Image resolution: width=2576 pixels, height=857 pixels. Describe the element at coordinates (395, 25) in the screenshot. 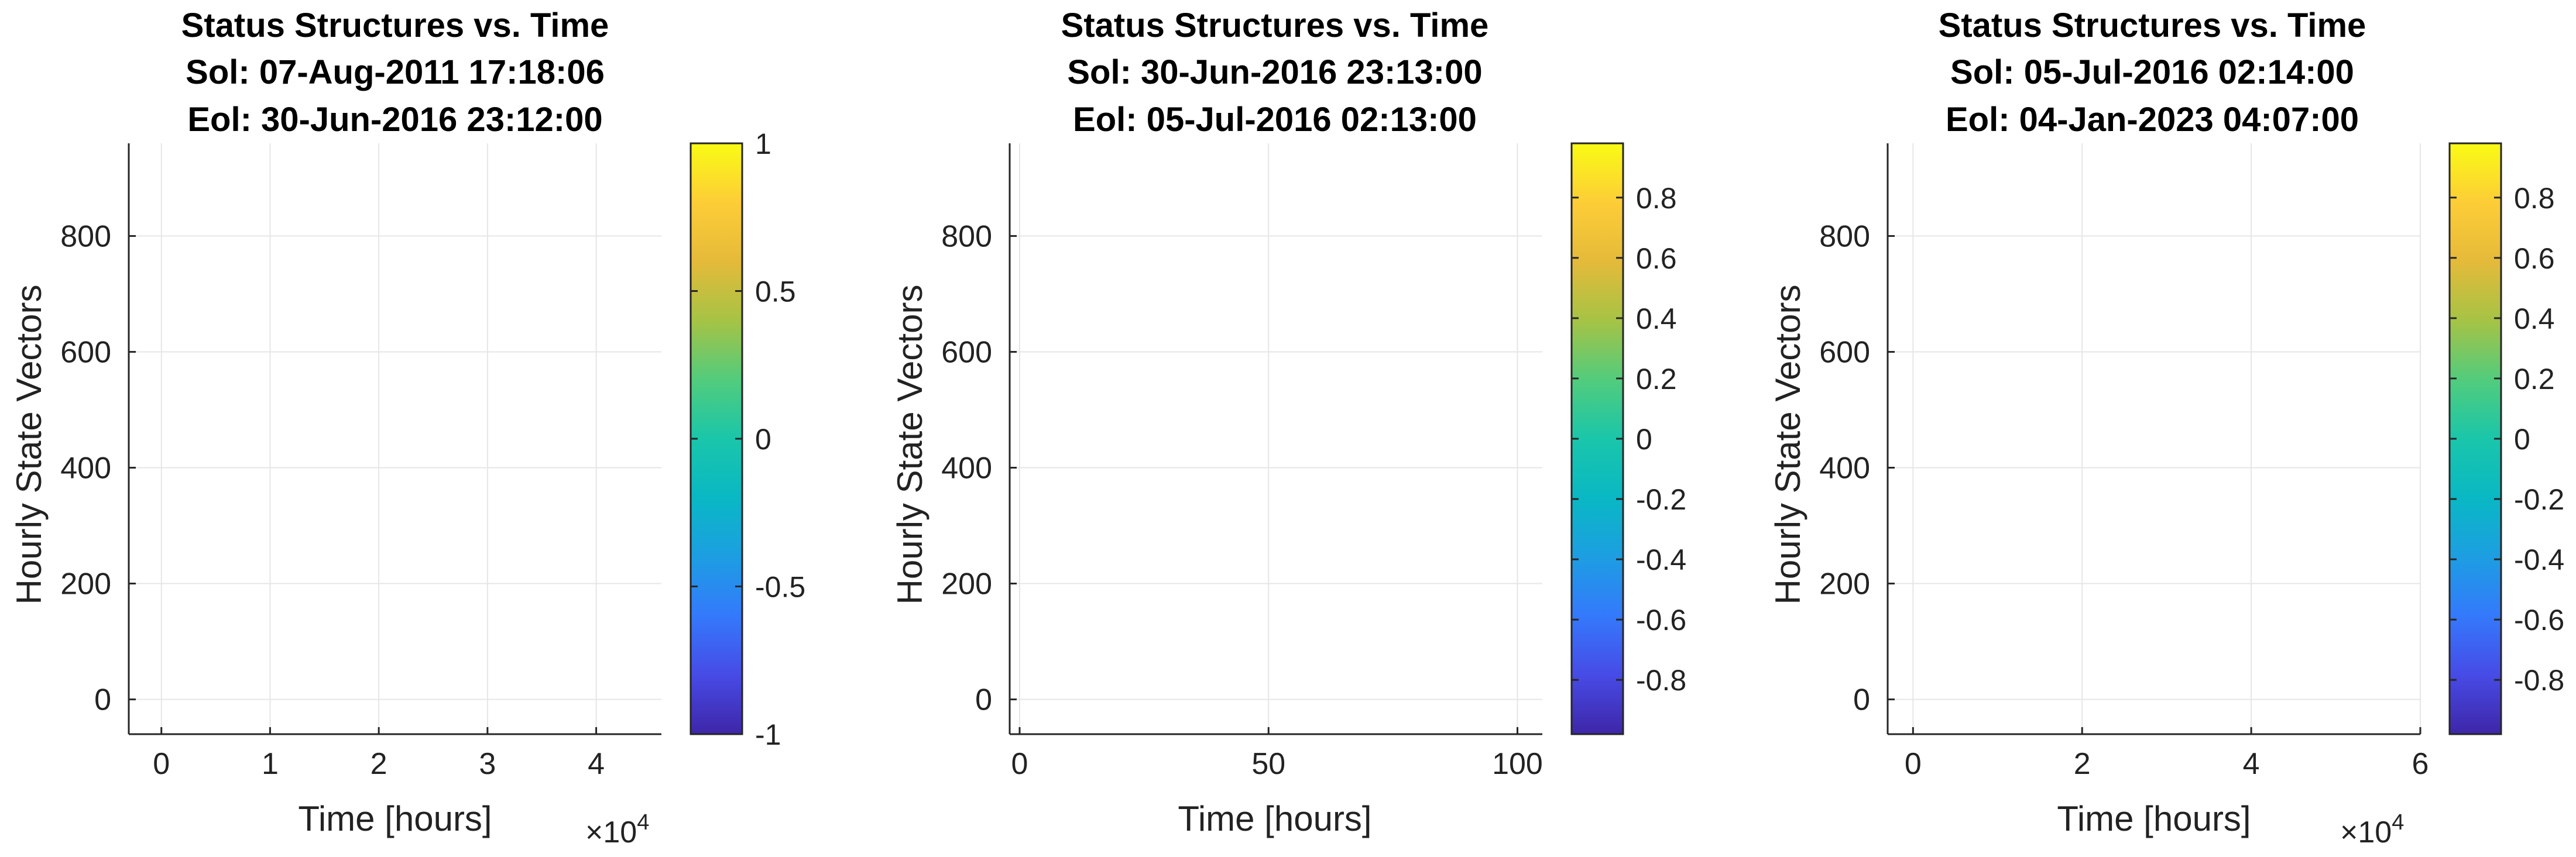

I see `panel-1-title-line-1: Status Structures vs. Time` at that location.